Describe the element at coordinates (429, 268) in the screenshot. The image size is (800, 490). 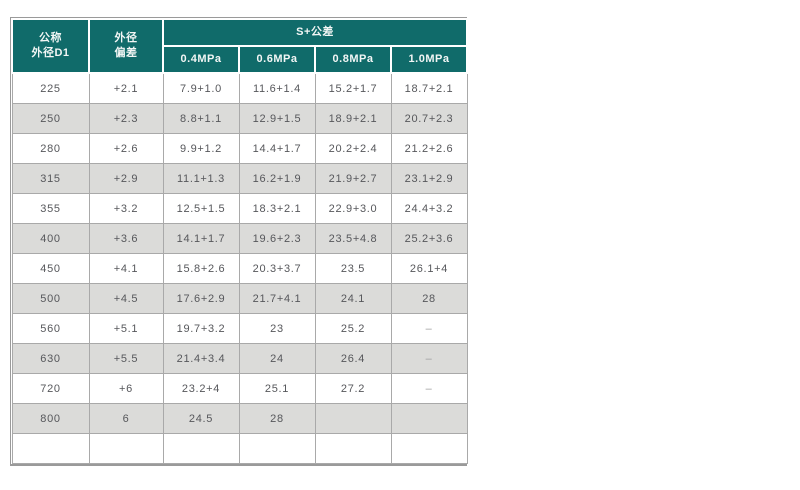
I see `table-cell: 26.1+4` at that location.